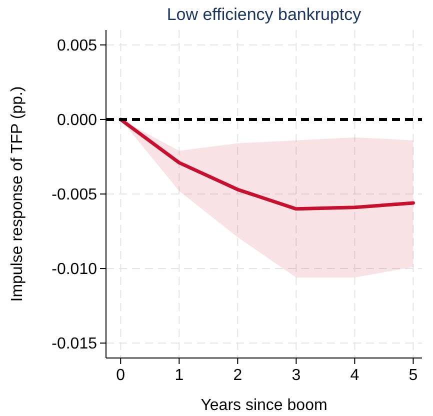 Image resolution: width=433 pixels, height=416 pixels. I want to click on y-tick-label: -0.005, so click(75, 195).